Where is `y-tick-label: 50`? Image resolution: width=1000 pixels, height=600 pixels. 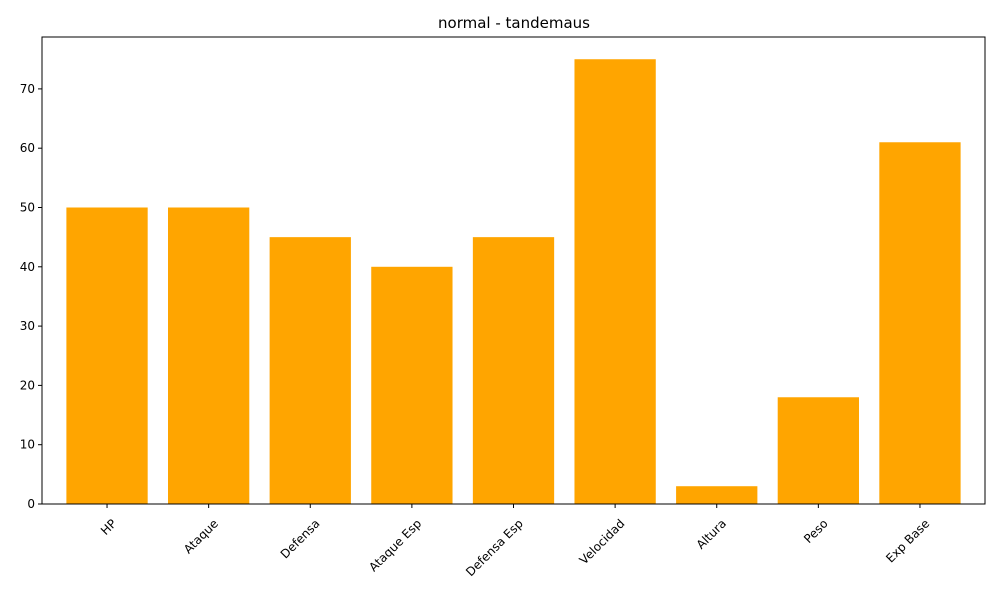
y-tick-label: 50 is located at coordinates (27, 207).